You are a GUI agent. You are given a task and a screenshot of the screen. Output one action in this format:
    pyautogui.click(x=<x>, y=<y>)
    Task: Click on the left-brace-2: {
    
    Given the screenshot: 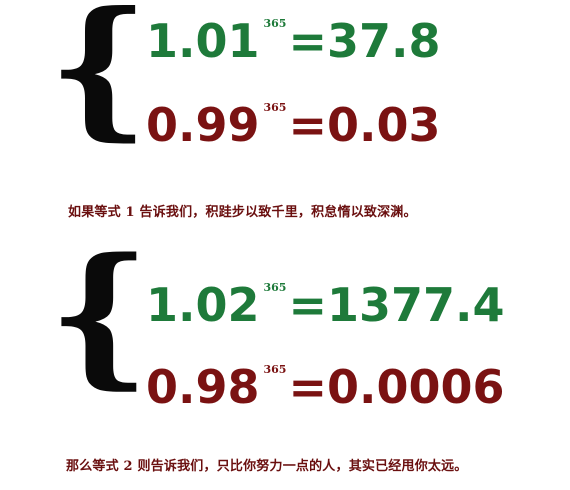 What is the action you would take?
    pyautogui.click(x=99, y=313)
    